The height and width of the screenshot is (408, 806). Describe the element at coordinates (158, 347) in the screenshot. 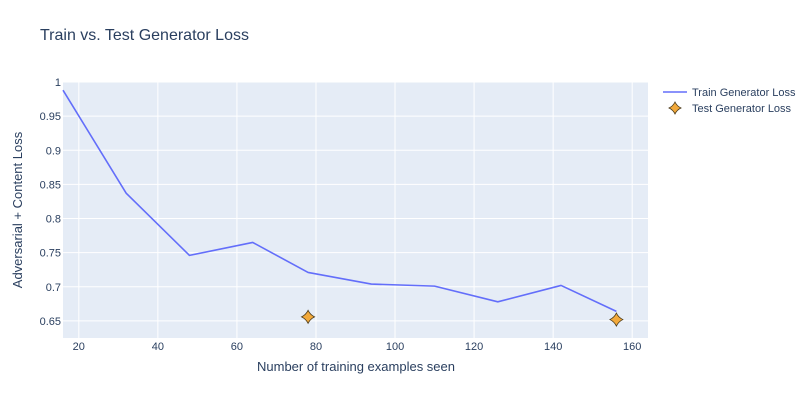

I see `x-tick-label: 40` at that location.